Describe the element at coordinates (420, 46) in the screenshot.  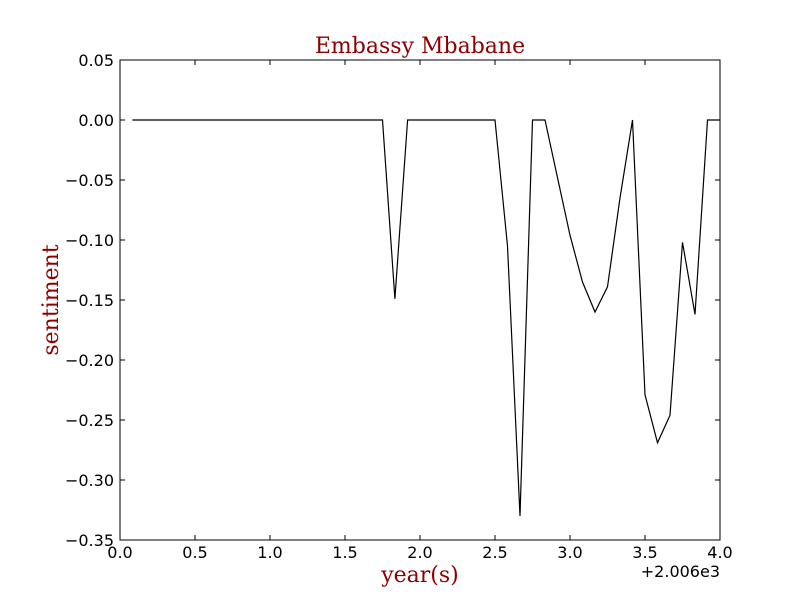
I see `chart-title: Embassy Mbabane` at that location.